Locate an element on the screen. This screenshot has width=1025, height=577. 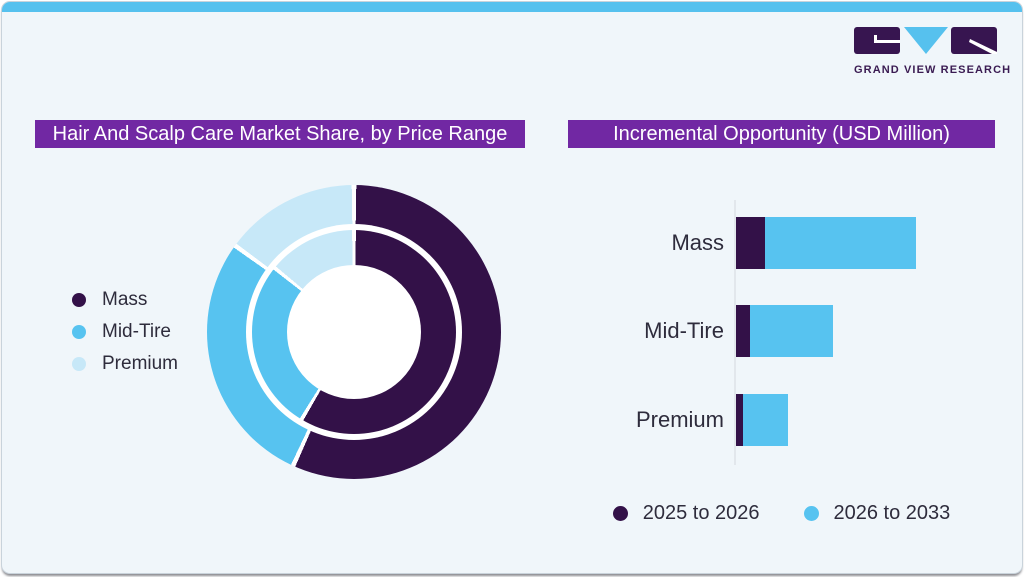
legend-item-2025-2026: 2025 to 2026 is located at coordinates (686, 513).